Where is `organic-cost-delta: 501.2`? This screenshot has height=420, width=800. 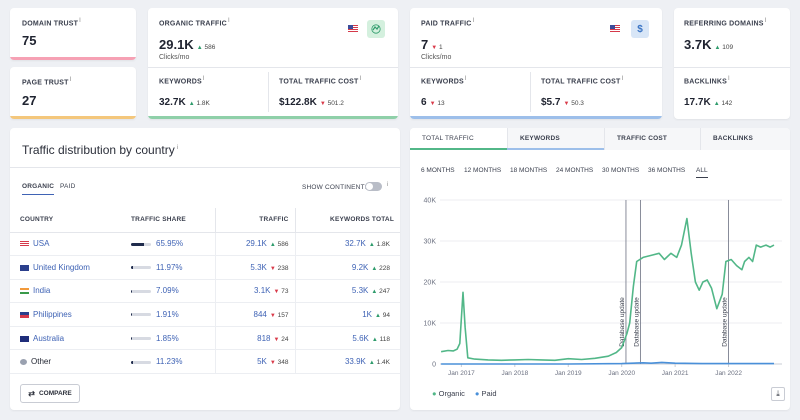
organic-cost-delta: 501.2 is located at coordinates (335, 103).